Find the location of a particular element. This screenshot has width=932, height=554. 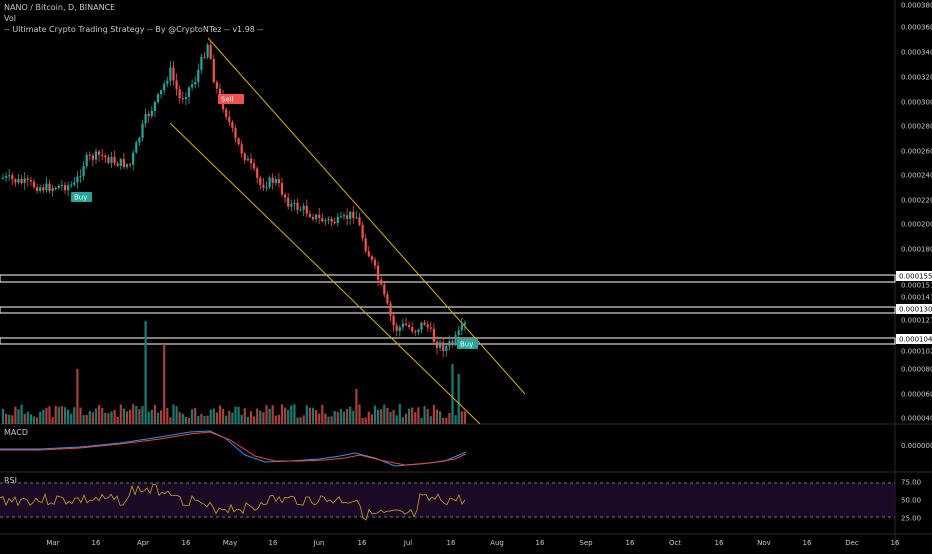

time-axis-label: Nov is located at coordinates (764, 543).